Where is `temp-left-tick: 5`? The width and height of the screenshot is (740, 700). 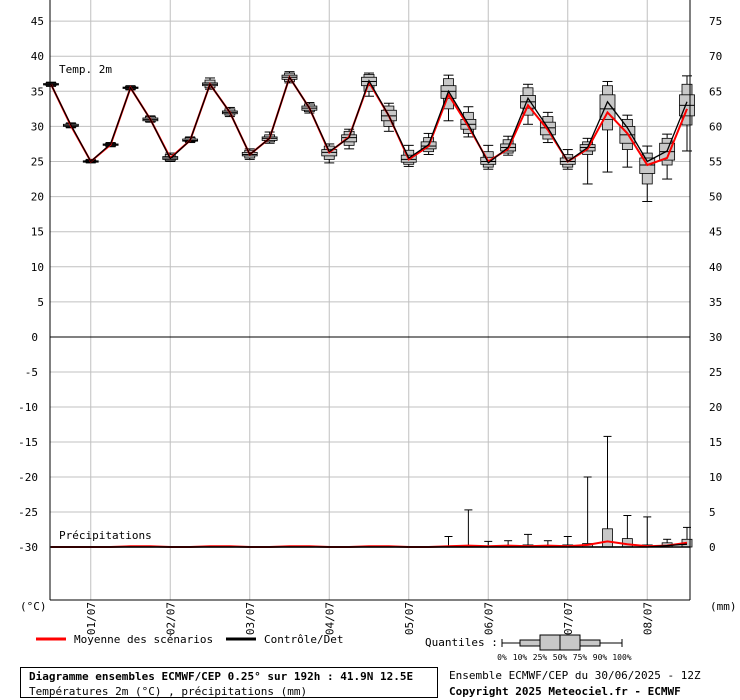 temp-left-tick: 5 is located at coordinates (40, 302).